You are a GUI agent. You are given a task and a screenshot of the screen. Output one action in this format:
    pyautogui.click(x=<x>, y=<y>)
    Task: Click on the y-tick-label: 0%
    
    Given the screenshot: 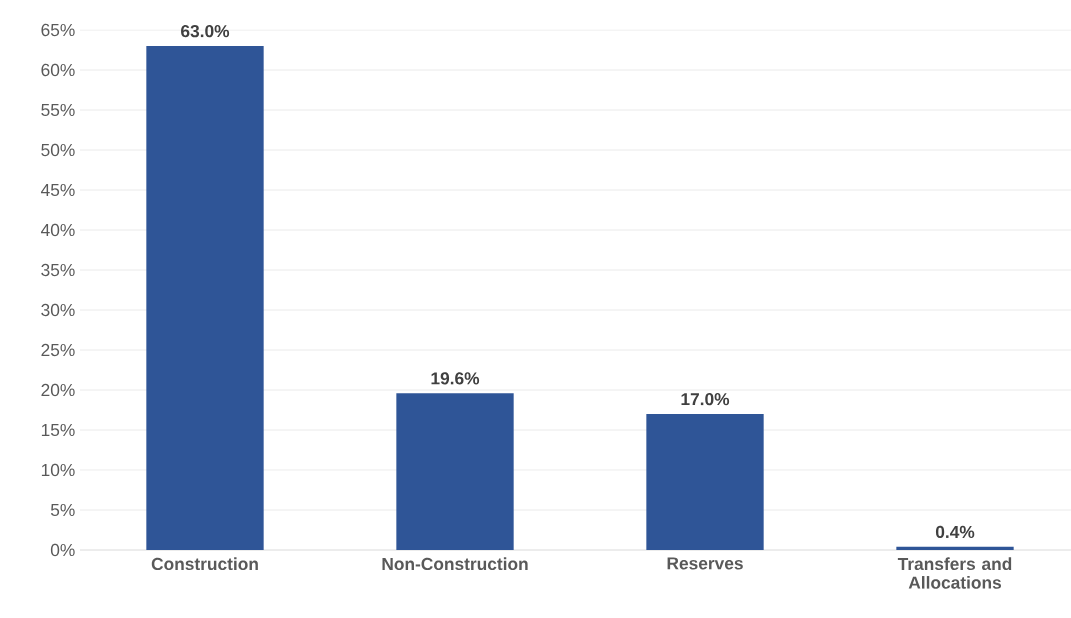 What is the action you would take?
    pyautogui.click(x=62, y=550)
    